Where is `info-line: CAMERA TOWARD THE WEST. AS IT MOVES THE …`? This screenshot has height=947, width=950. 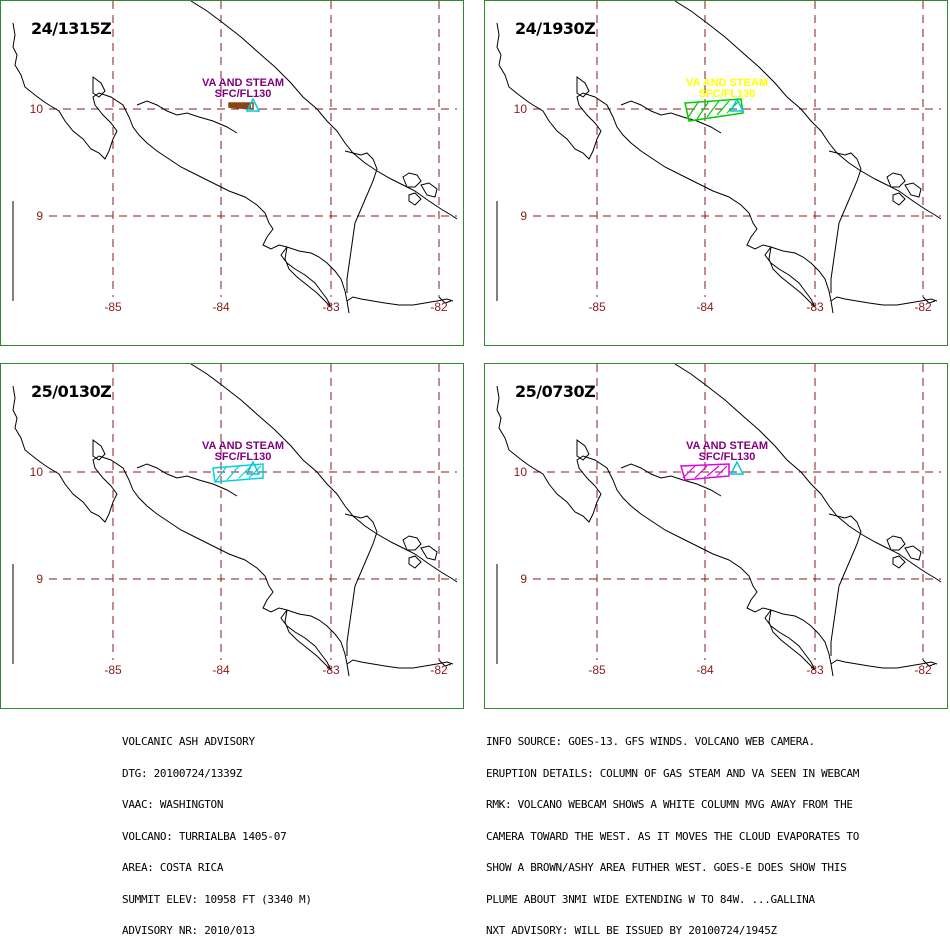
info-line: CAMERA TOWARD THE WEST. AS IT MOVES THE … is located at coordinates (673, 836).